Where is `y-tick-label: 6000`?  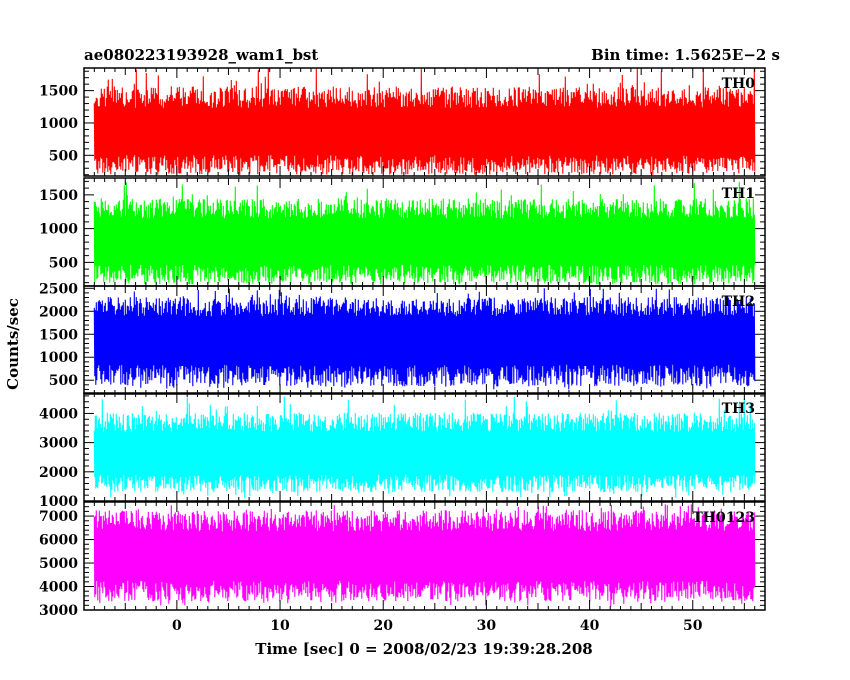 y-tick-label: 6000 is located at coordinates (58, 541).